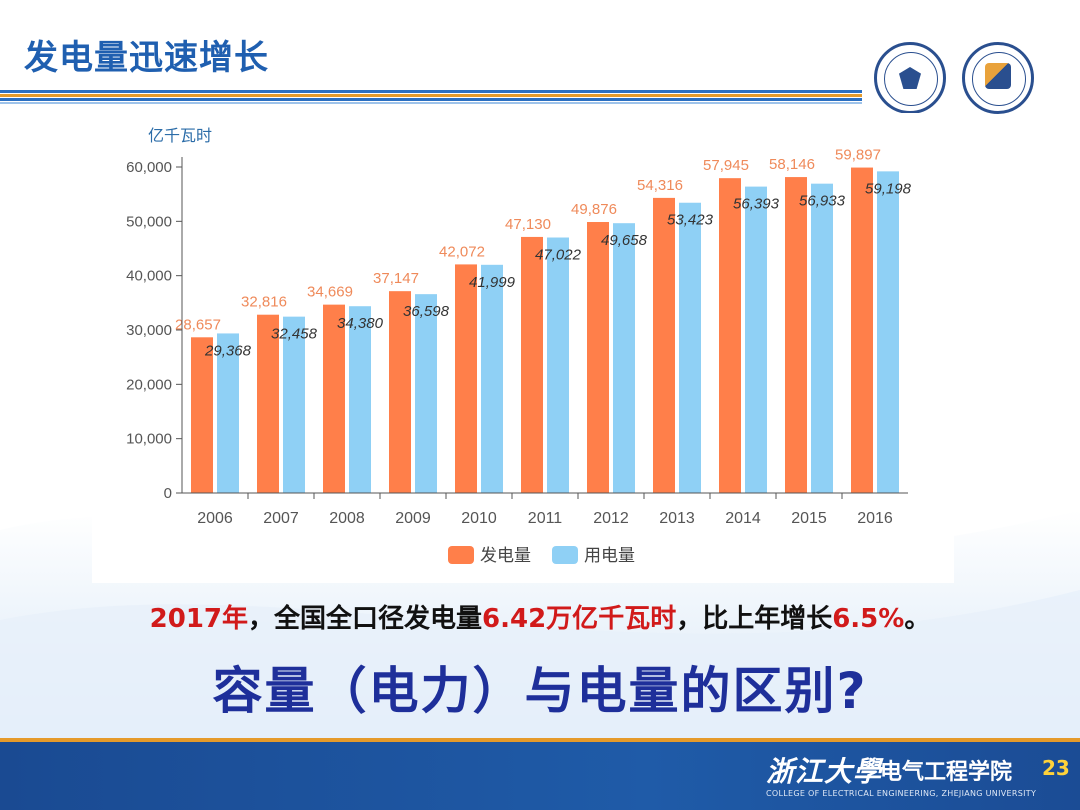 The width and height of the screenshot is (1080, 810). Describe the element at coordinates (426, 311) in the screenshot. I see `data-label-consumption: 36,598` at that location.